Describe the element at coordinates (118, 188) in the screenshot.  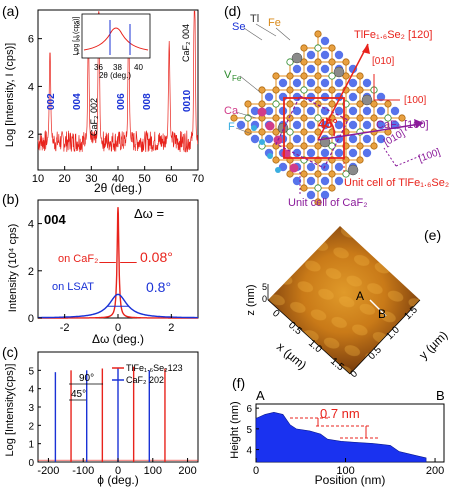
I see `panel-a-xlabel: 2θ (deg.)` at that location.